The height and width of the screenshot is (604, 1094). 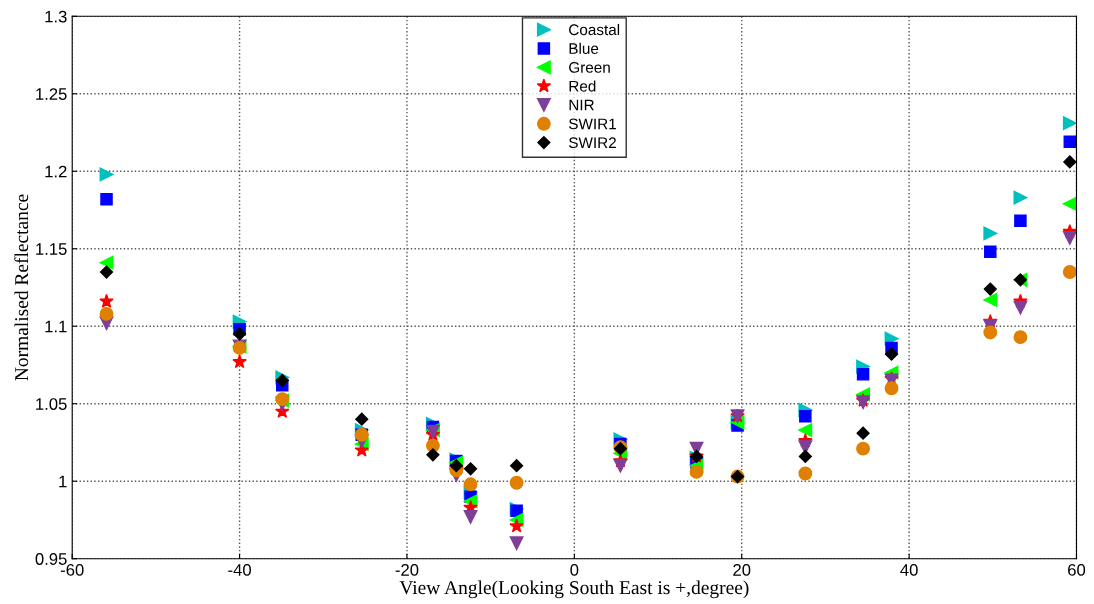 I want to click on legend-label: Green, so click(x=589, y=67).